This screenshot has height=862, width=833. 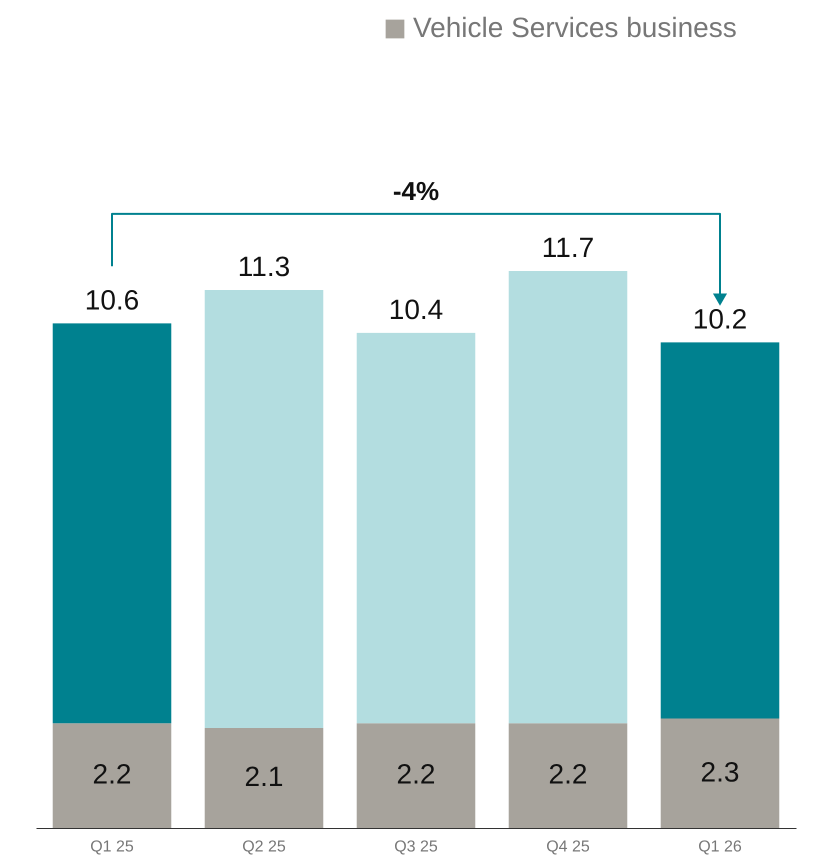 What do you see at coordinates (264, 266) in the screenshot?
I see `total-label: 11.3` at bounding box center [264, 266].